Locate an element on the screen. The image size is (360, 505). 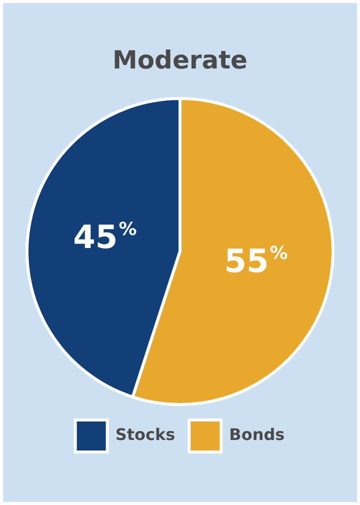
data-label: 55% is located at coordinates (256, 261).